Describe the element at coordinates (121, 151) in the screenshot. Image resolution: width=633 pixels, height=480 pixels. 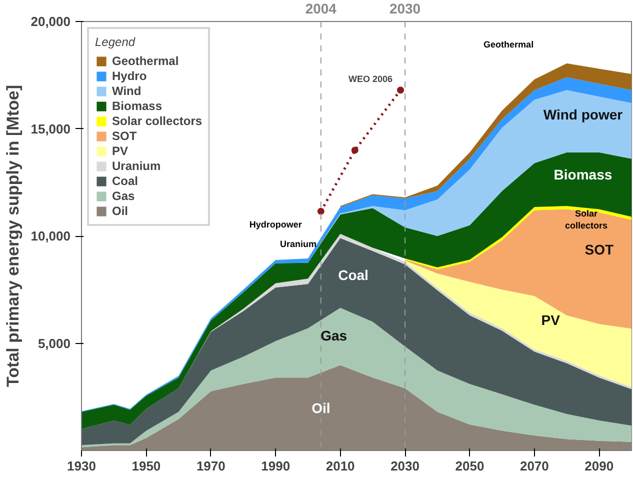
I see `legend-label: PV` at that location.